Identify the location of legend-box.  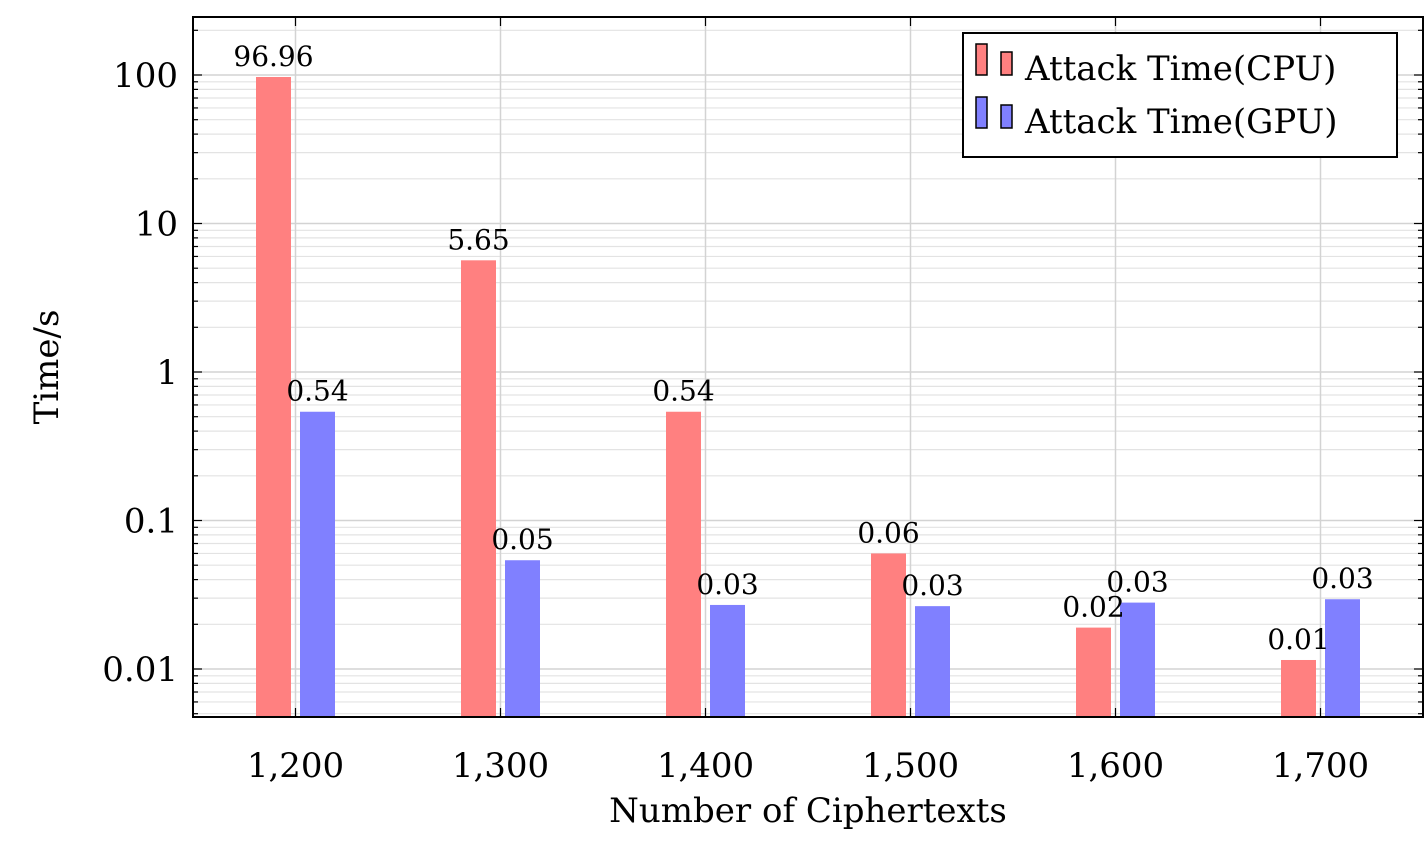
(1180, 95).